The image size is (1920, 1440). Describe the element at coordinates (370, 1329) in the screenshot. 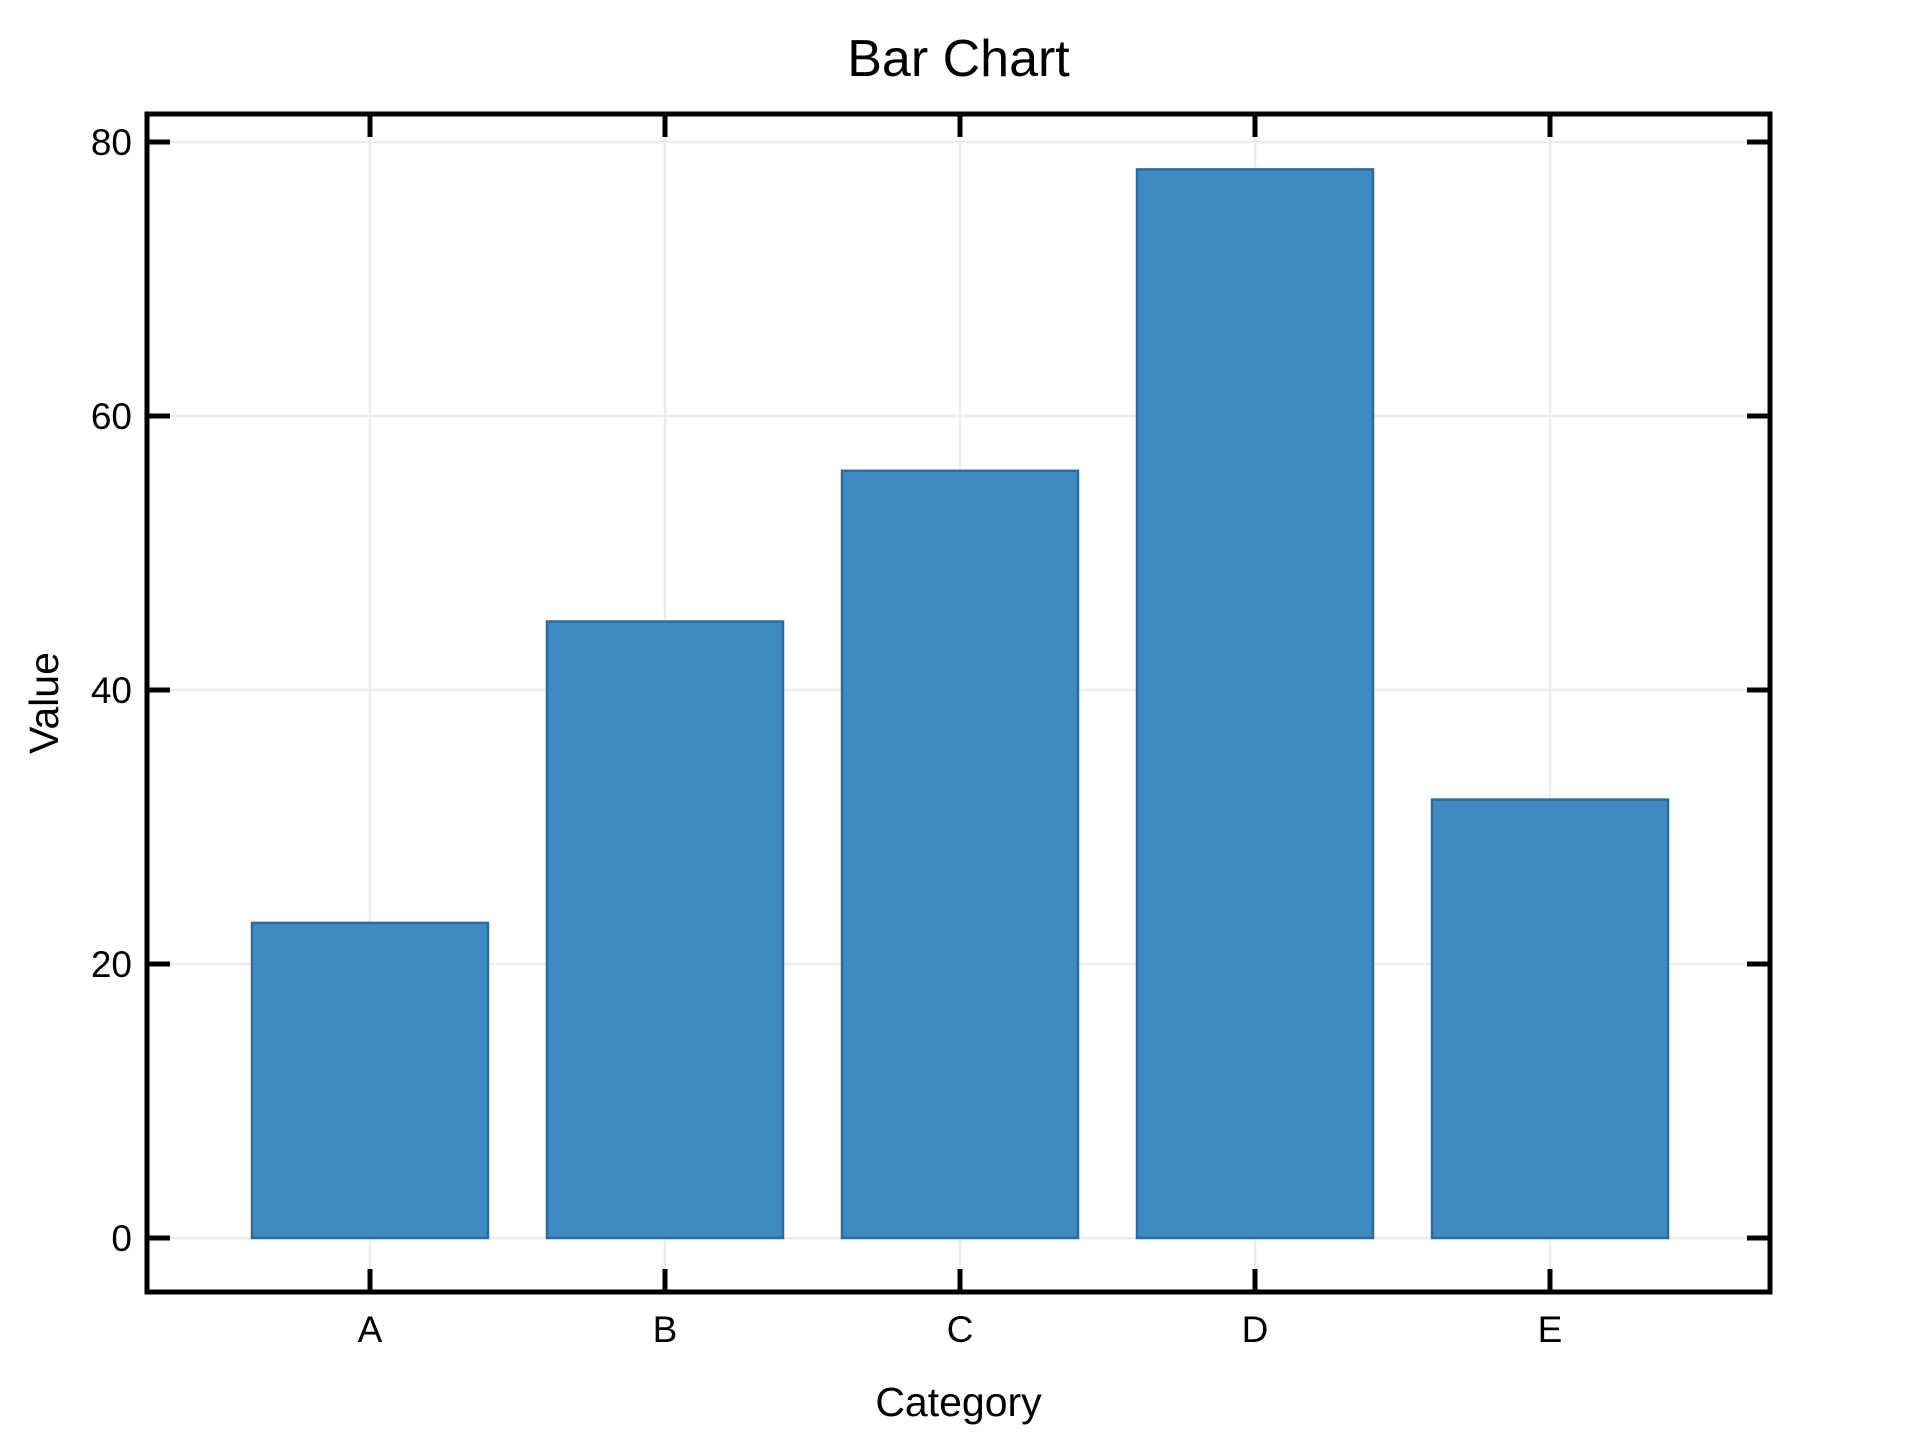

I see `x-tick-label: A` at that location.